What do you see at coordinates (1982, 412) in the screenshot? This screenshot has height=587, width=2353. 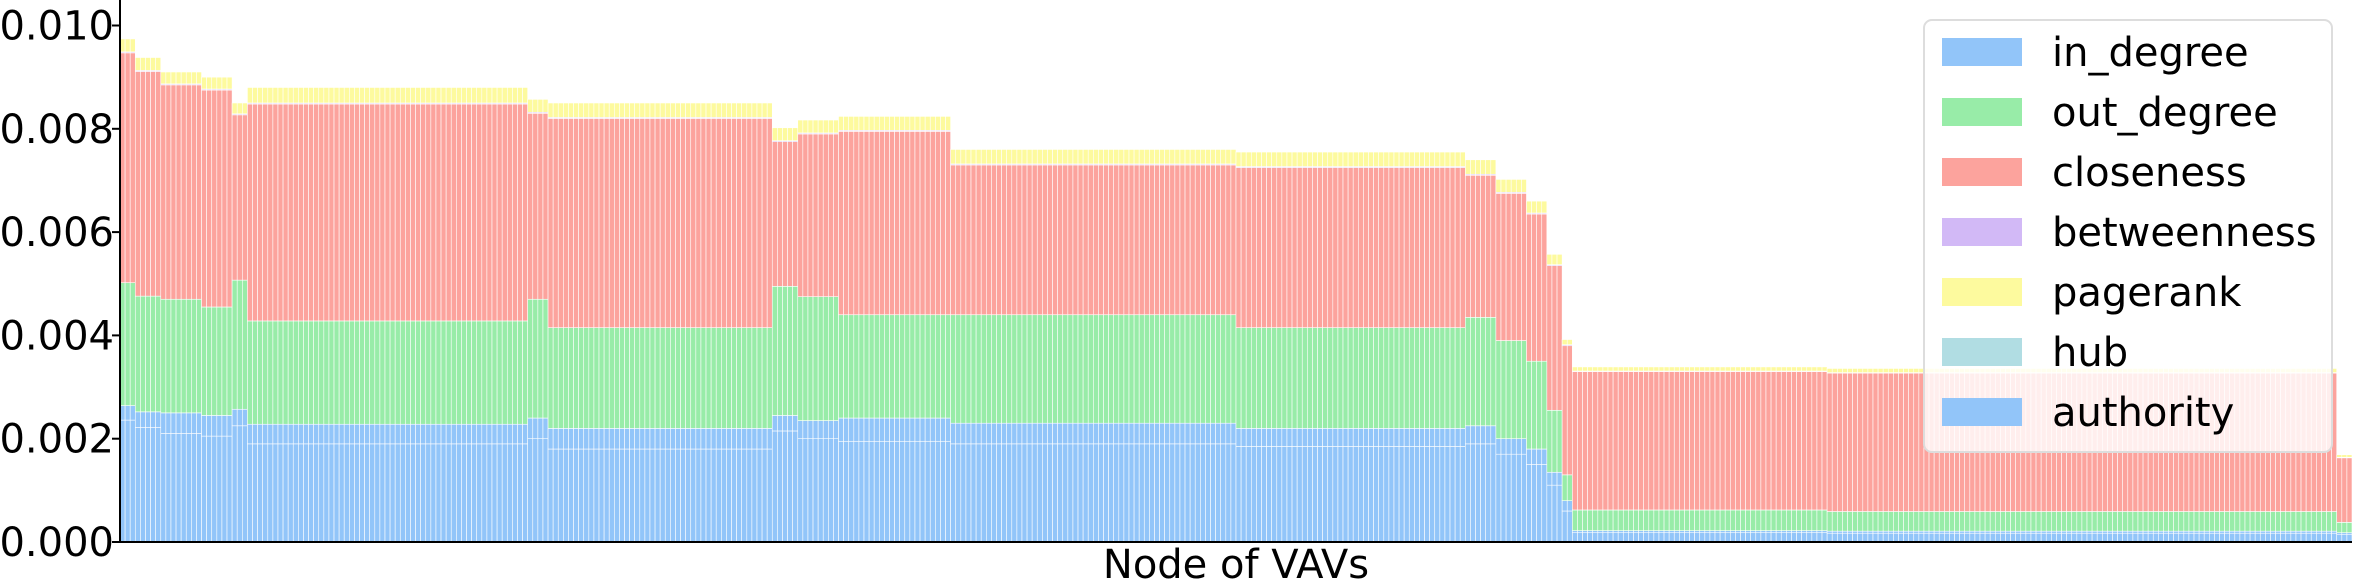 I see `legend-swatch-authority` at bounding box center [1982, 412].